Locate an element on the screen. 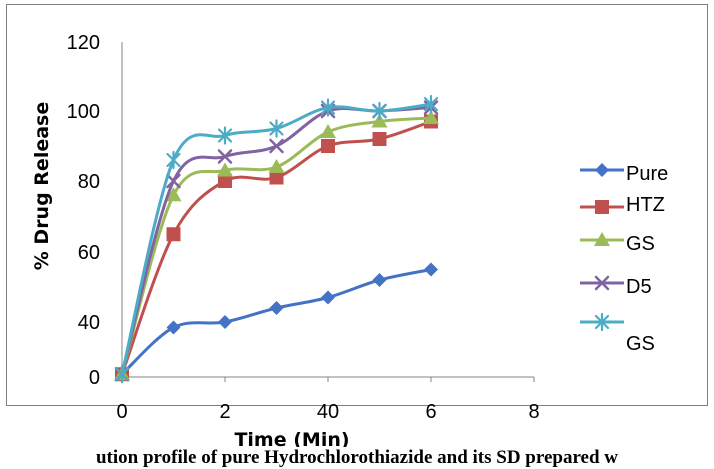  y-tick-label: 120 is located at coordinates (83, 43).